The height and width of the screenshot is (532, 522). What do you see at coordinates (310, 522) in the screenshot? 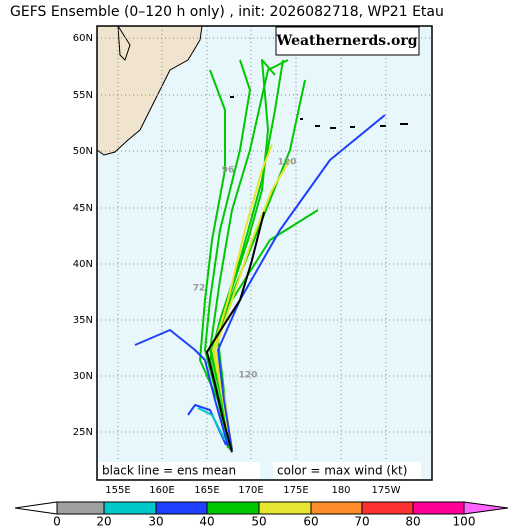
I see `colorbar-tick-label: 60` at bounding box center [310, 522].